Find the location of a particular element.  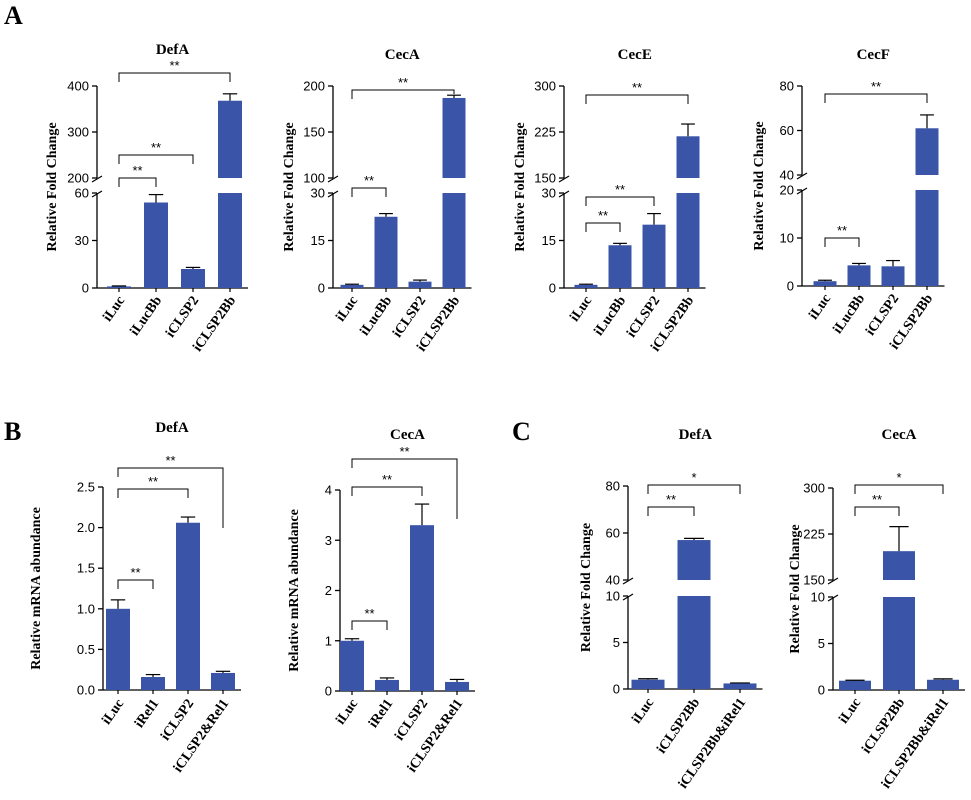

panel-letter-a: A is located at coordinates (13, 15).